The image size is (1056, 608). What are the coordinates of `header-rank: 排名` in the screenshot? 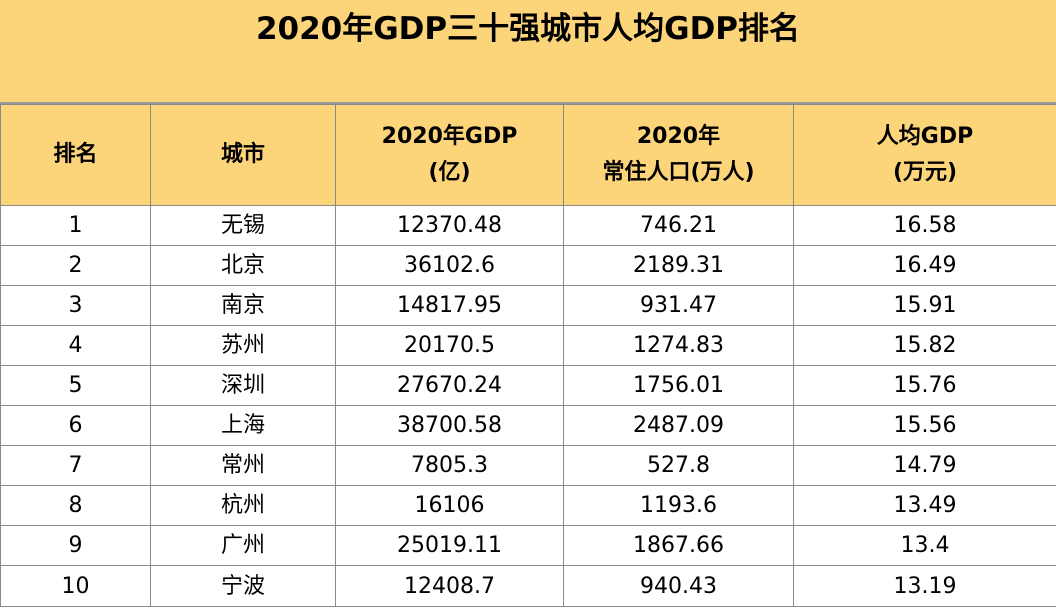 It's located at (75, 155).